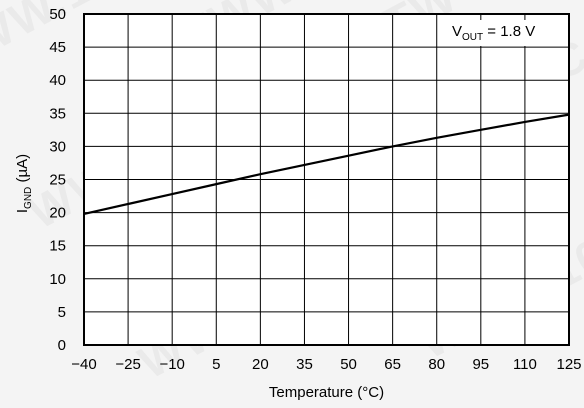 The width and height of the screenshot is (584, 408). What do you see at coordinates (457, 31) in the screenshot?
I see `annotation-main: V` at bounding box center [457, 31].